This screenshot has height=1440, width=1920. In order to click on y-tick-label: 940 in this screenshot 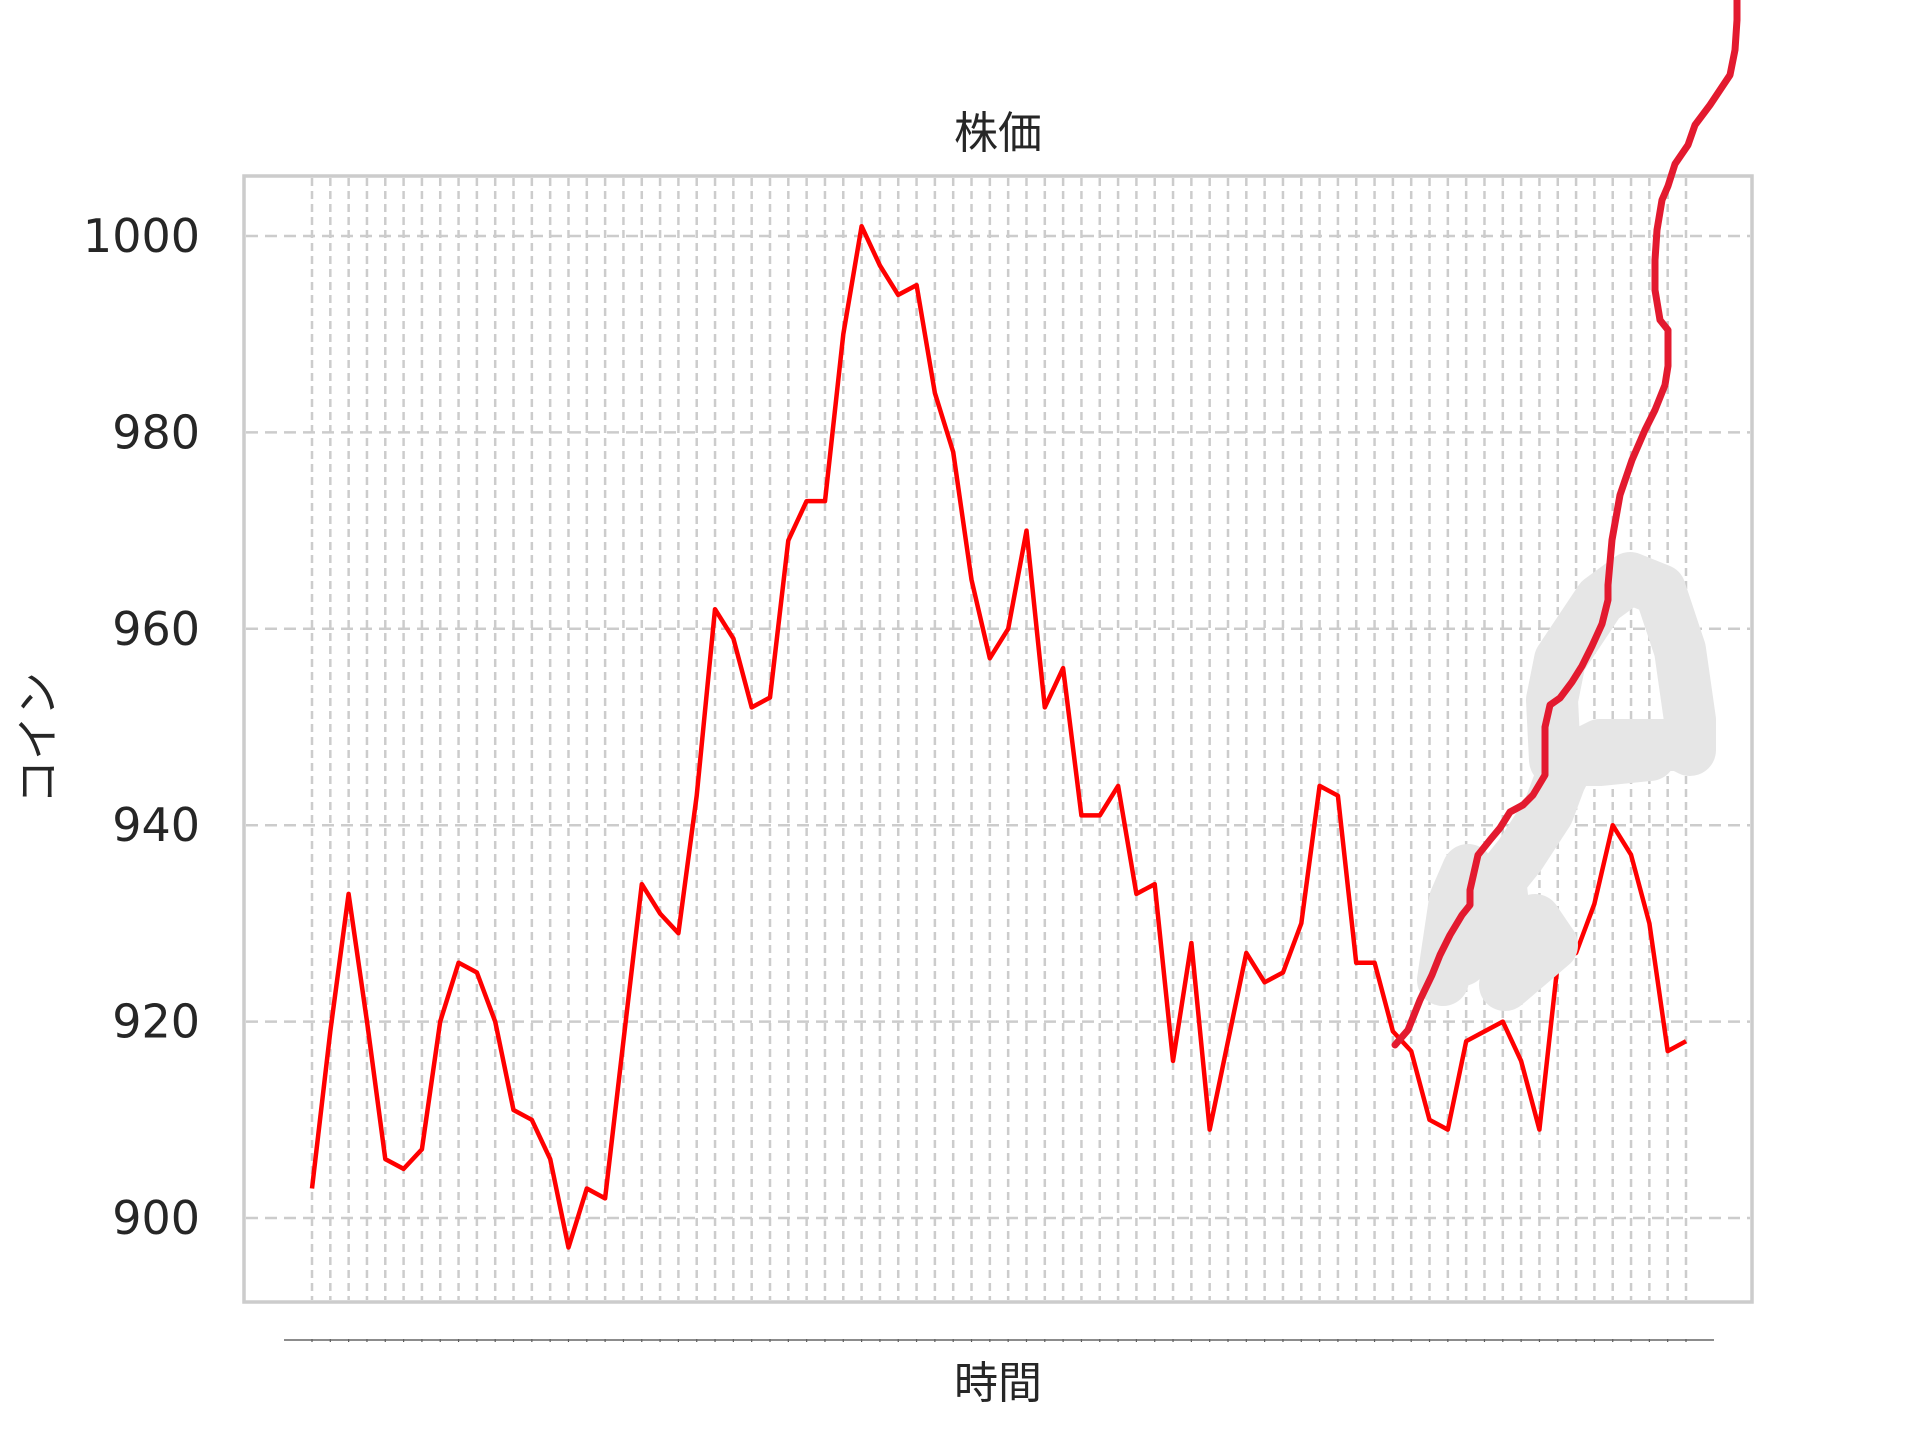, I will do `click(156, 825)`.